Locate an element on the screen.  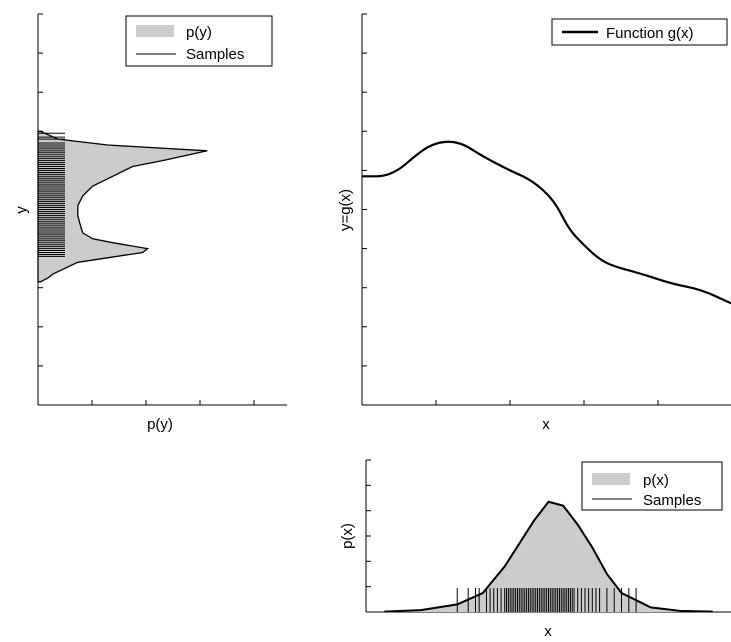
gx-function-line is located at coordinates (546, 222).